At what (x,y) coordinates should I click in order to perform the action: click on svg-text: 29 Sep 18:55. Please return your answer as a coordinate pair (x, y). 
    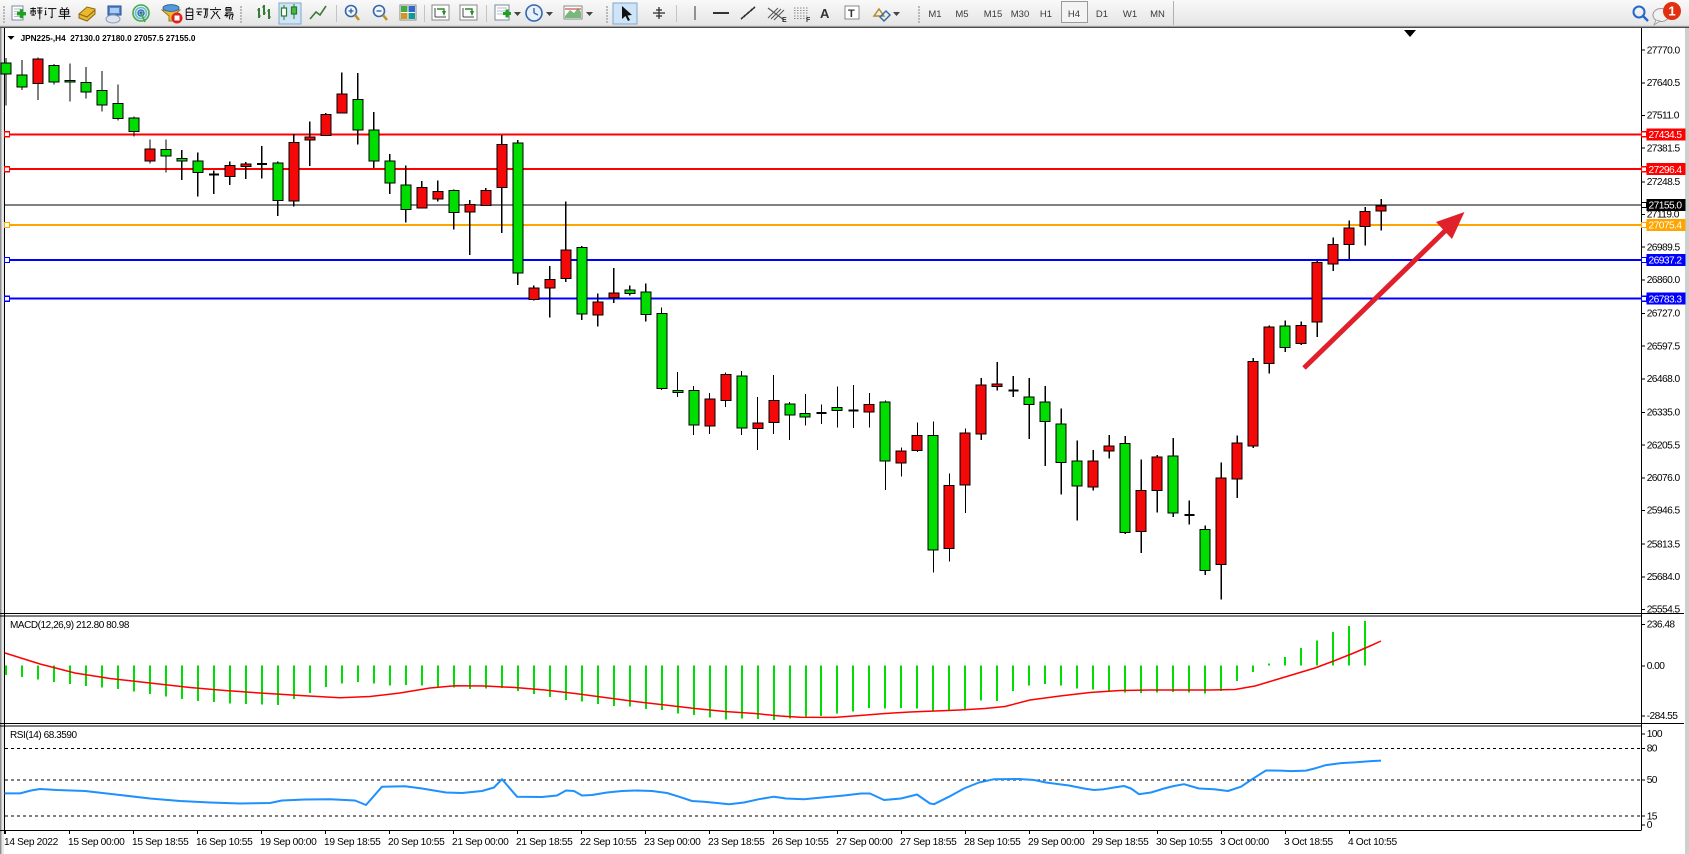
    Looking at the image, I should click on (1120, 842).